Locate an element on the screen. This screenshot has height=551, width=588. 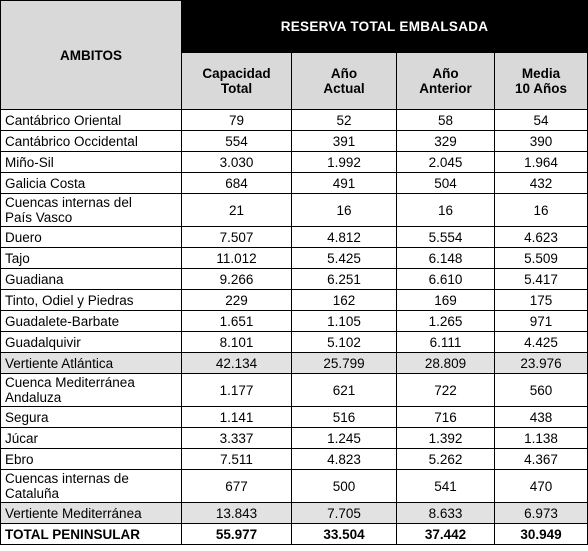
ano-anterior-cell: 28.809 is located at coordinates (445, 363).